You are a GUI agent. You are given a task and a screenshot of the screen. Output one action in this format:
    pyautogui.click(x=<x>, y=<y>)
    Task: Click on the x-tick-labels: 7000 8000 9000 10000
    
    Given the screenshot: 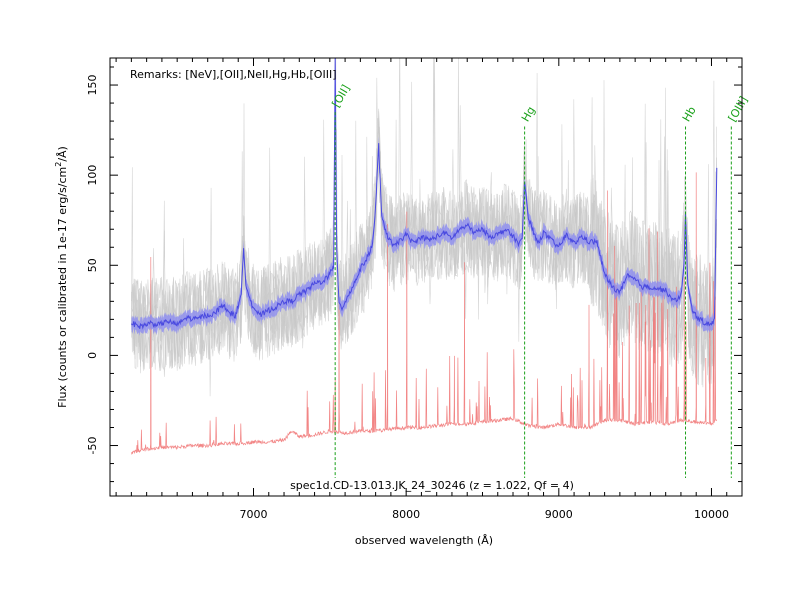 What is the action you would take?
    pyautogui.click(x=483, y=514)
    